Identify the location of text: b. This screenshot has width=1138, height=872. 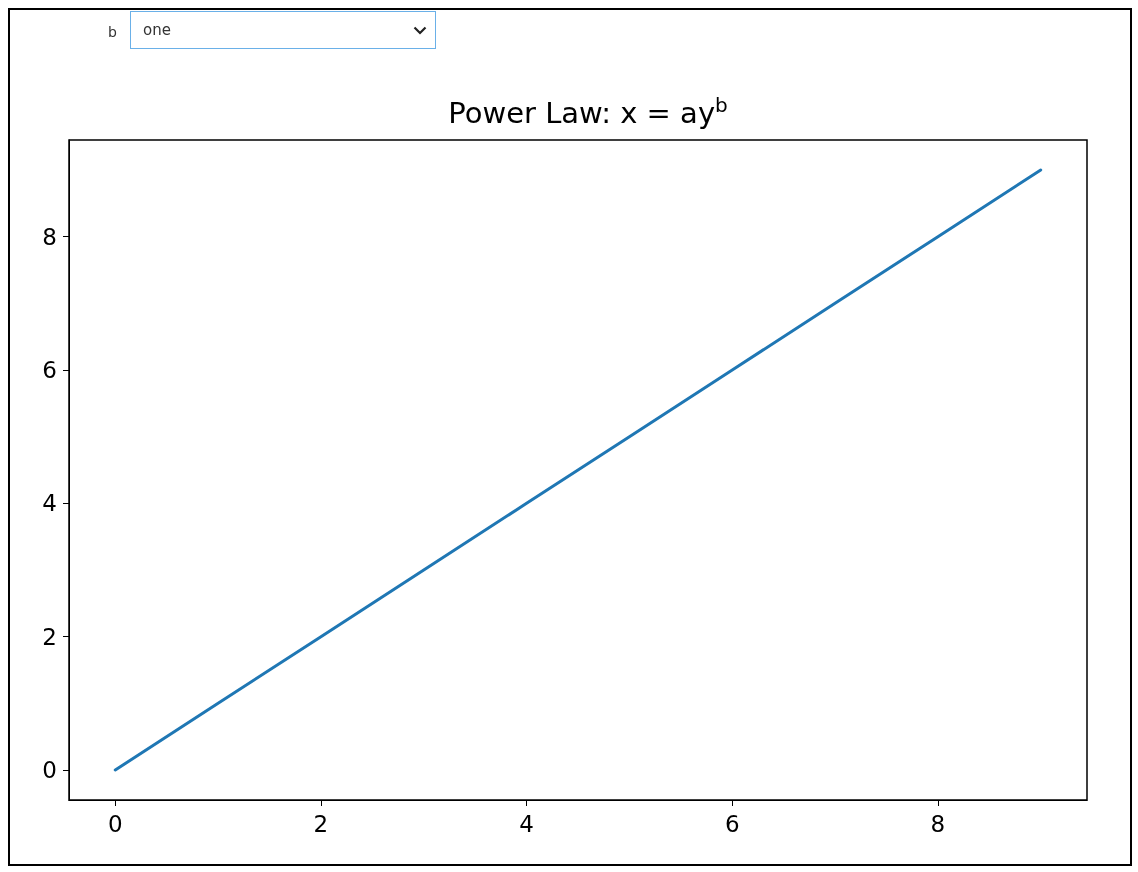
(112, 32).